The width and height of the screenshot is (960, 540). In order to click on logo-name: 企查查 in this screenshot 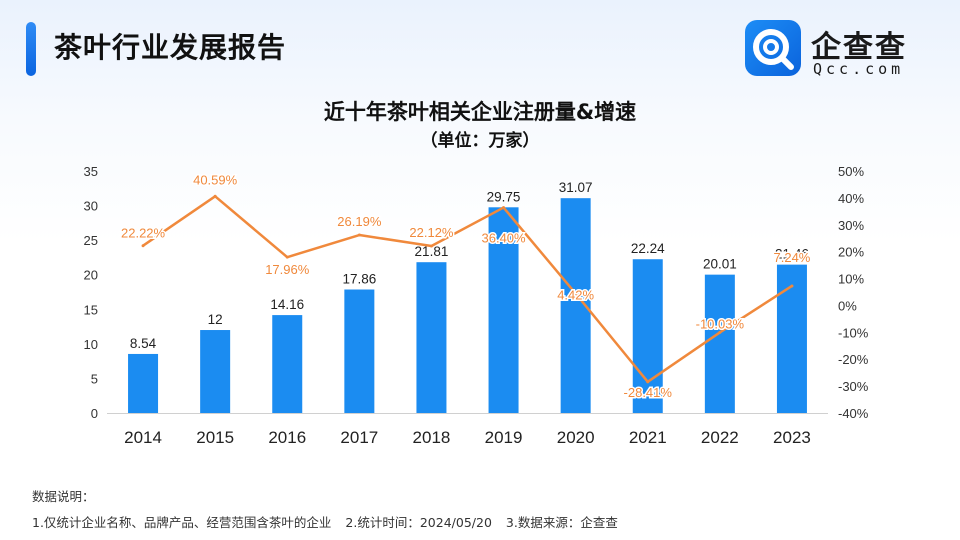, I will do `click(859, 47)`.